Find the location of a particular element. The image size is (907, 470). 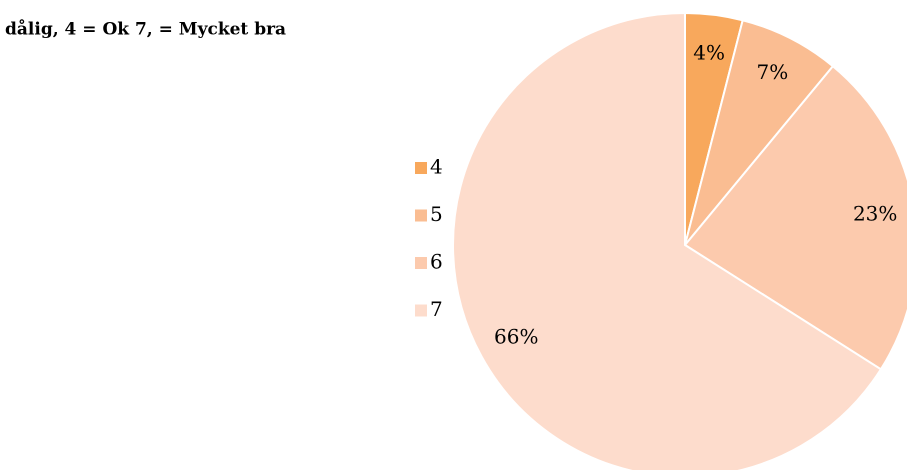

legend-label: 6 is located at coordinates (436, 262).